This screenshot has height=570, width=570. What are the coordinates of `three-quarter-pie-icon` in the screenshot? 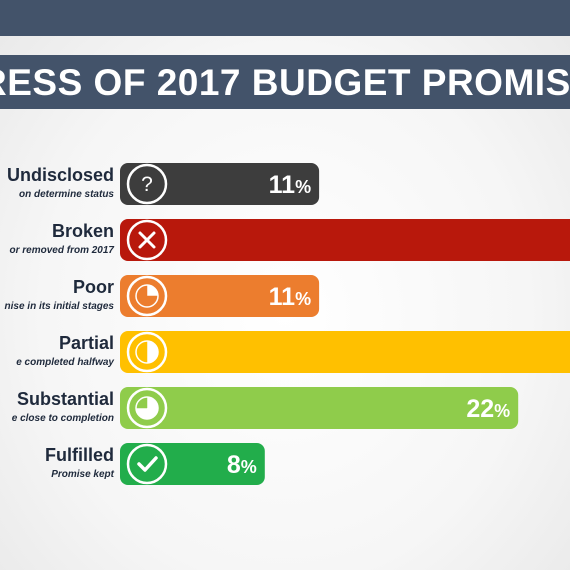 It's located at (147, 408).